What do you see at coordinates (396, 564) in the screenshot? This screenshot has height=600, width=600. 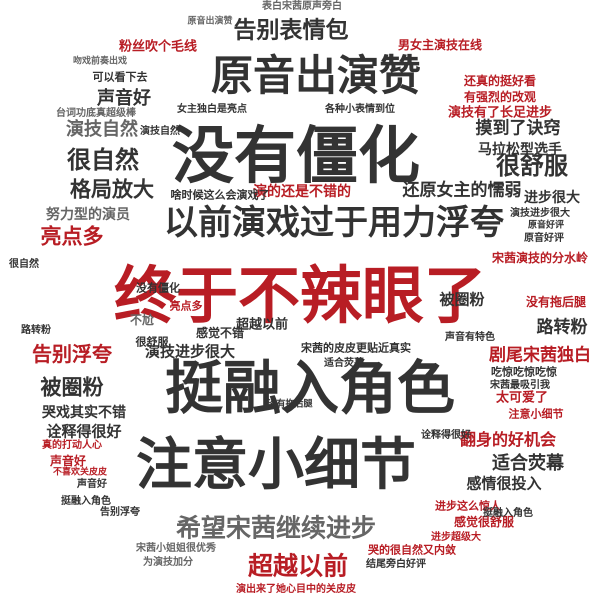 I see `cloud-word: 结尾旁白好评` at bounding box center [396, 564].